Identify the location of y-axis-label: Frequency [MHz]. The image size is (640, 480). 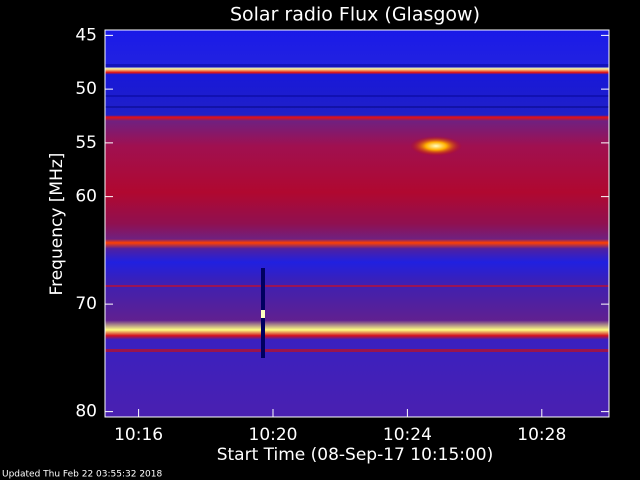
(57, 224).